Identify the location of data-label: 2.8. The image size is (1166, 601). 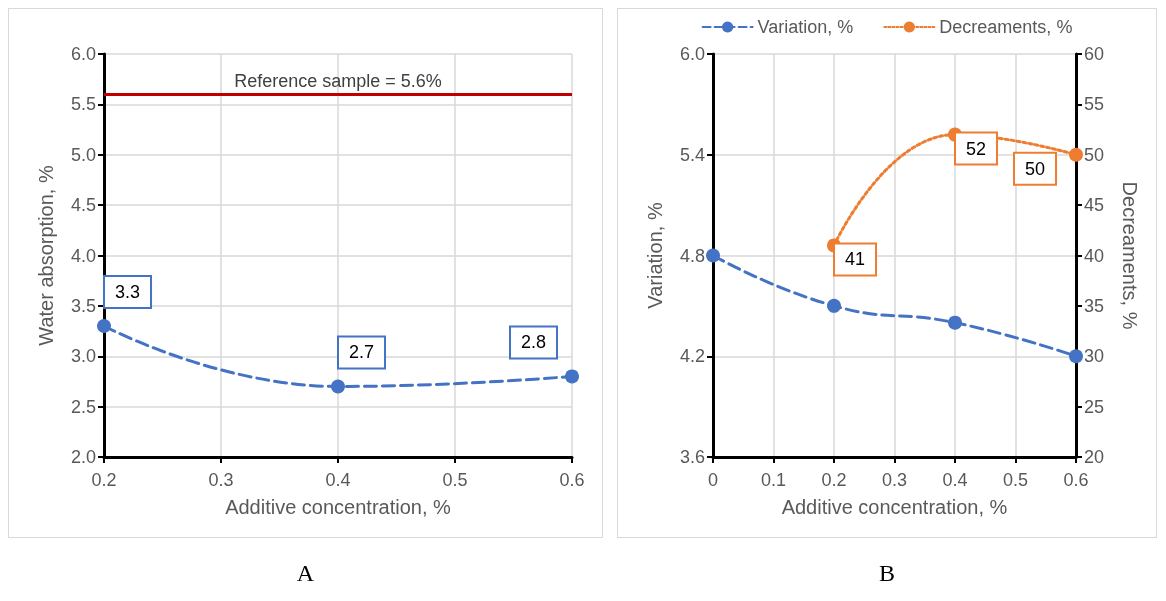
(534, 342).